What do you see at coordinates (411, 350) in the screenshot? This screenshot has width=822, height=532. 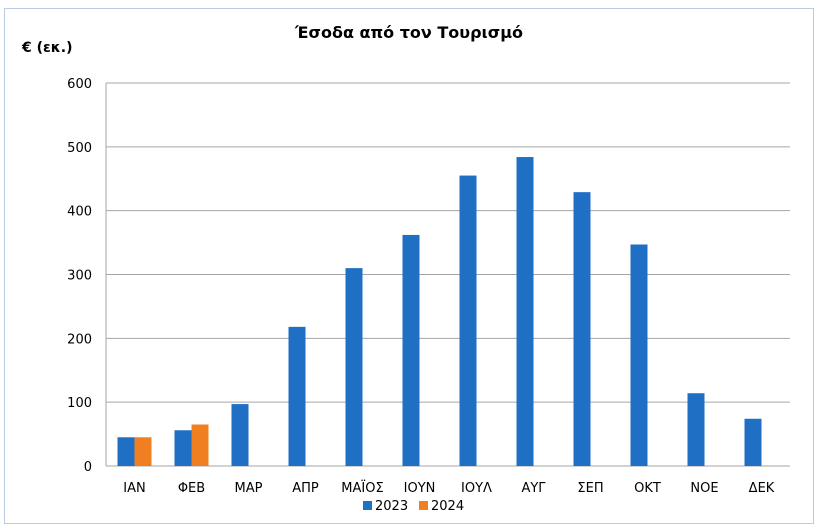 I see `bar-2023-ΙΟΥΝ` at bounding box center [411, 350].